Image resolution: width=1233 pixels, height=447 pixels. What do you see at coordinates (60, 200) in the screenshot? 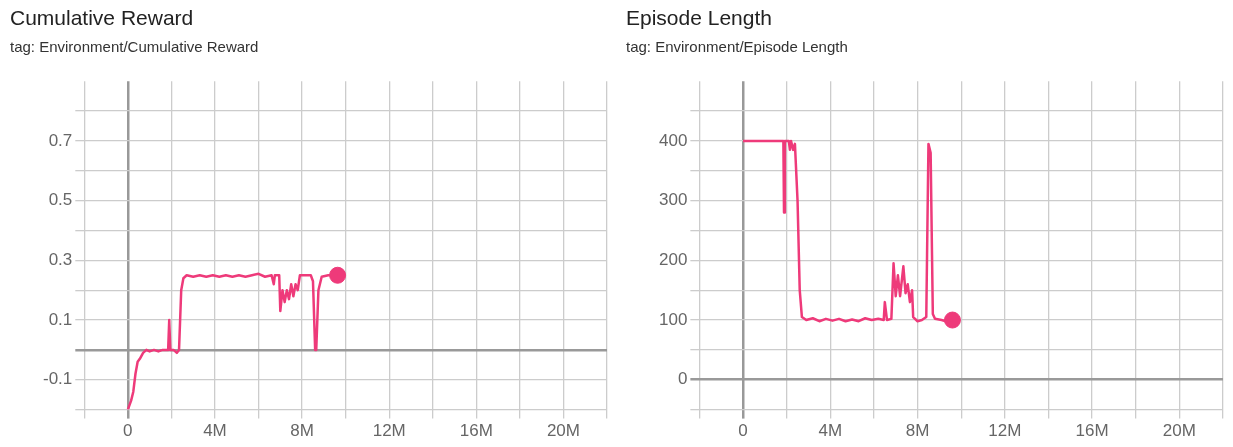
I see `y-tick-label: 0.5` at bounding box center [60, 200].